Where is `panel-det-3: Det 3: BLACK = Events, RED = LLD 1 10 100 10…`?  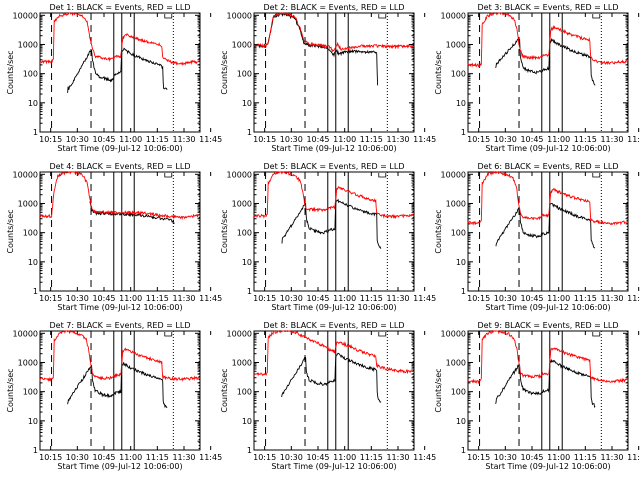 panel-det-3: Det 3: BLACK = Events, RED = LLD 1 10 100 10… is located at coordinates (537, 78).